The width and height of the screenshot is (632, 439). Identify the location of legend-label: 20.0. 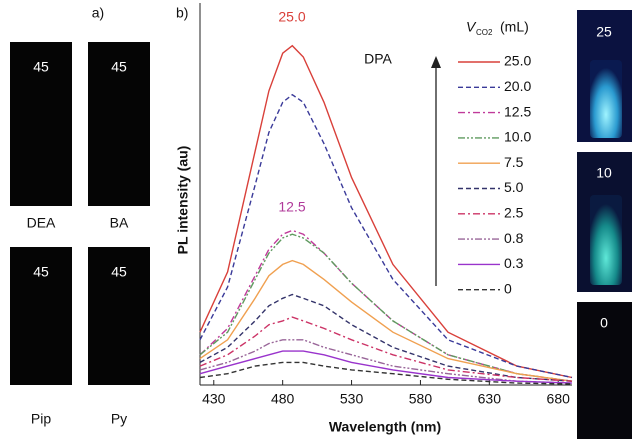
(517, 86).